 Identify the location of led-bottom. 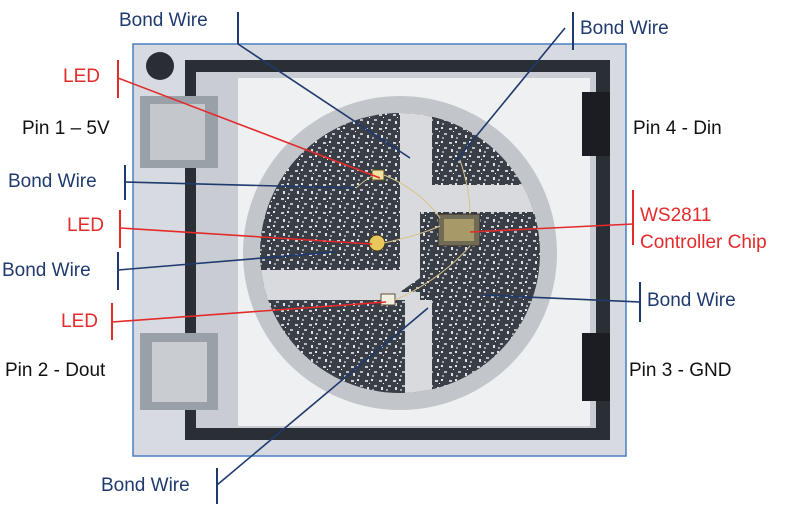
(388, 299).